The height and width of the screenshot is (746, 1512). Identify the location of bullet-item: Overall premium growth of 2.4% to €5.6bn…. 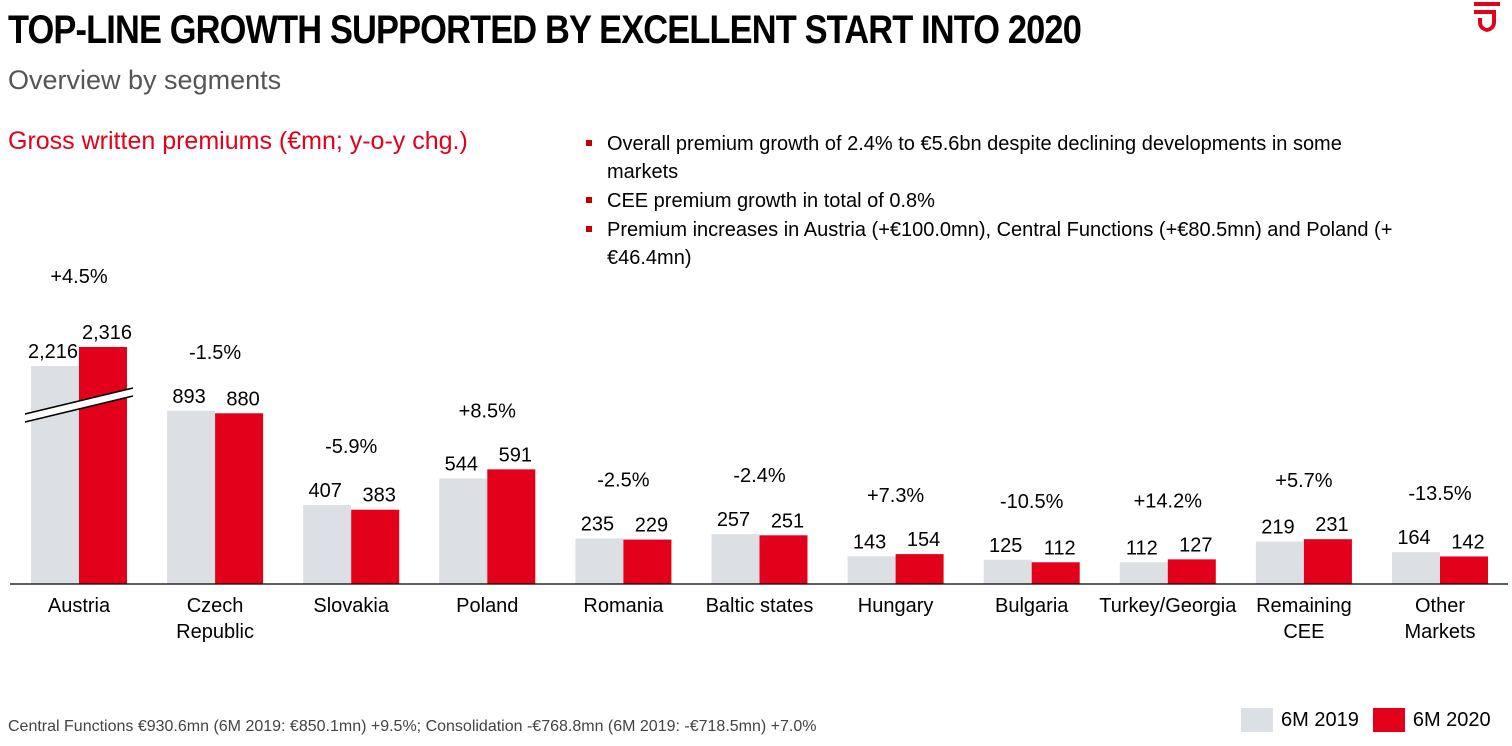
(1001, 158).